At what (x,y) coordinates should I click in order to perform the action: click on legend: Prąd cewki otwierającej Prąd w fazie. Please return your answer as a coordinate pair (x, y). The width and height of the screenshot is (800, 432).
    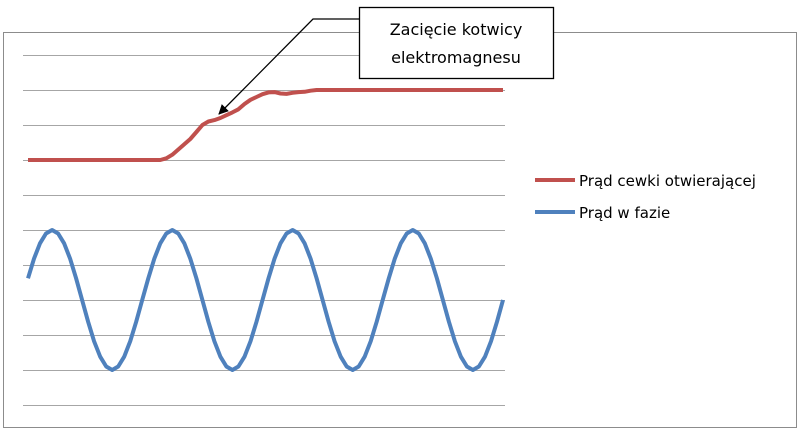
    Looking at the image, I should click on (645, 197).